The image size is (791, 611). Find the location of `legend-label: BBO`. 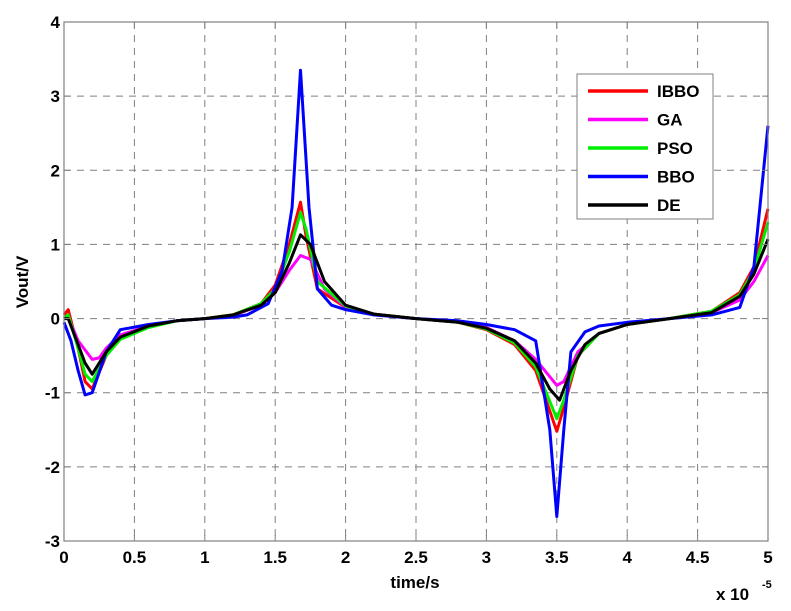

legend-label: BBO is located at coordinates (676, 177).